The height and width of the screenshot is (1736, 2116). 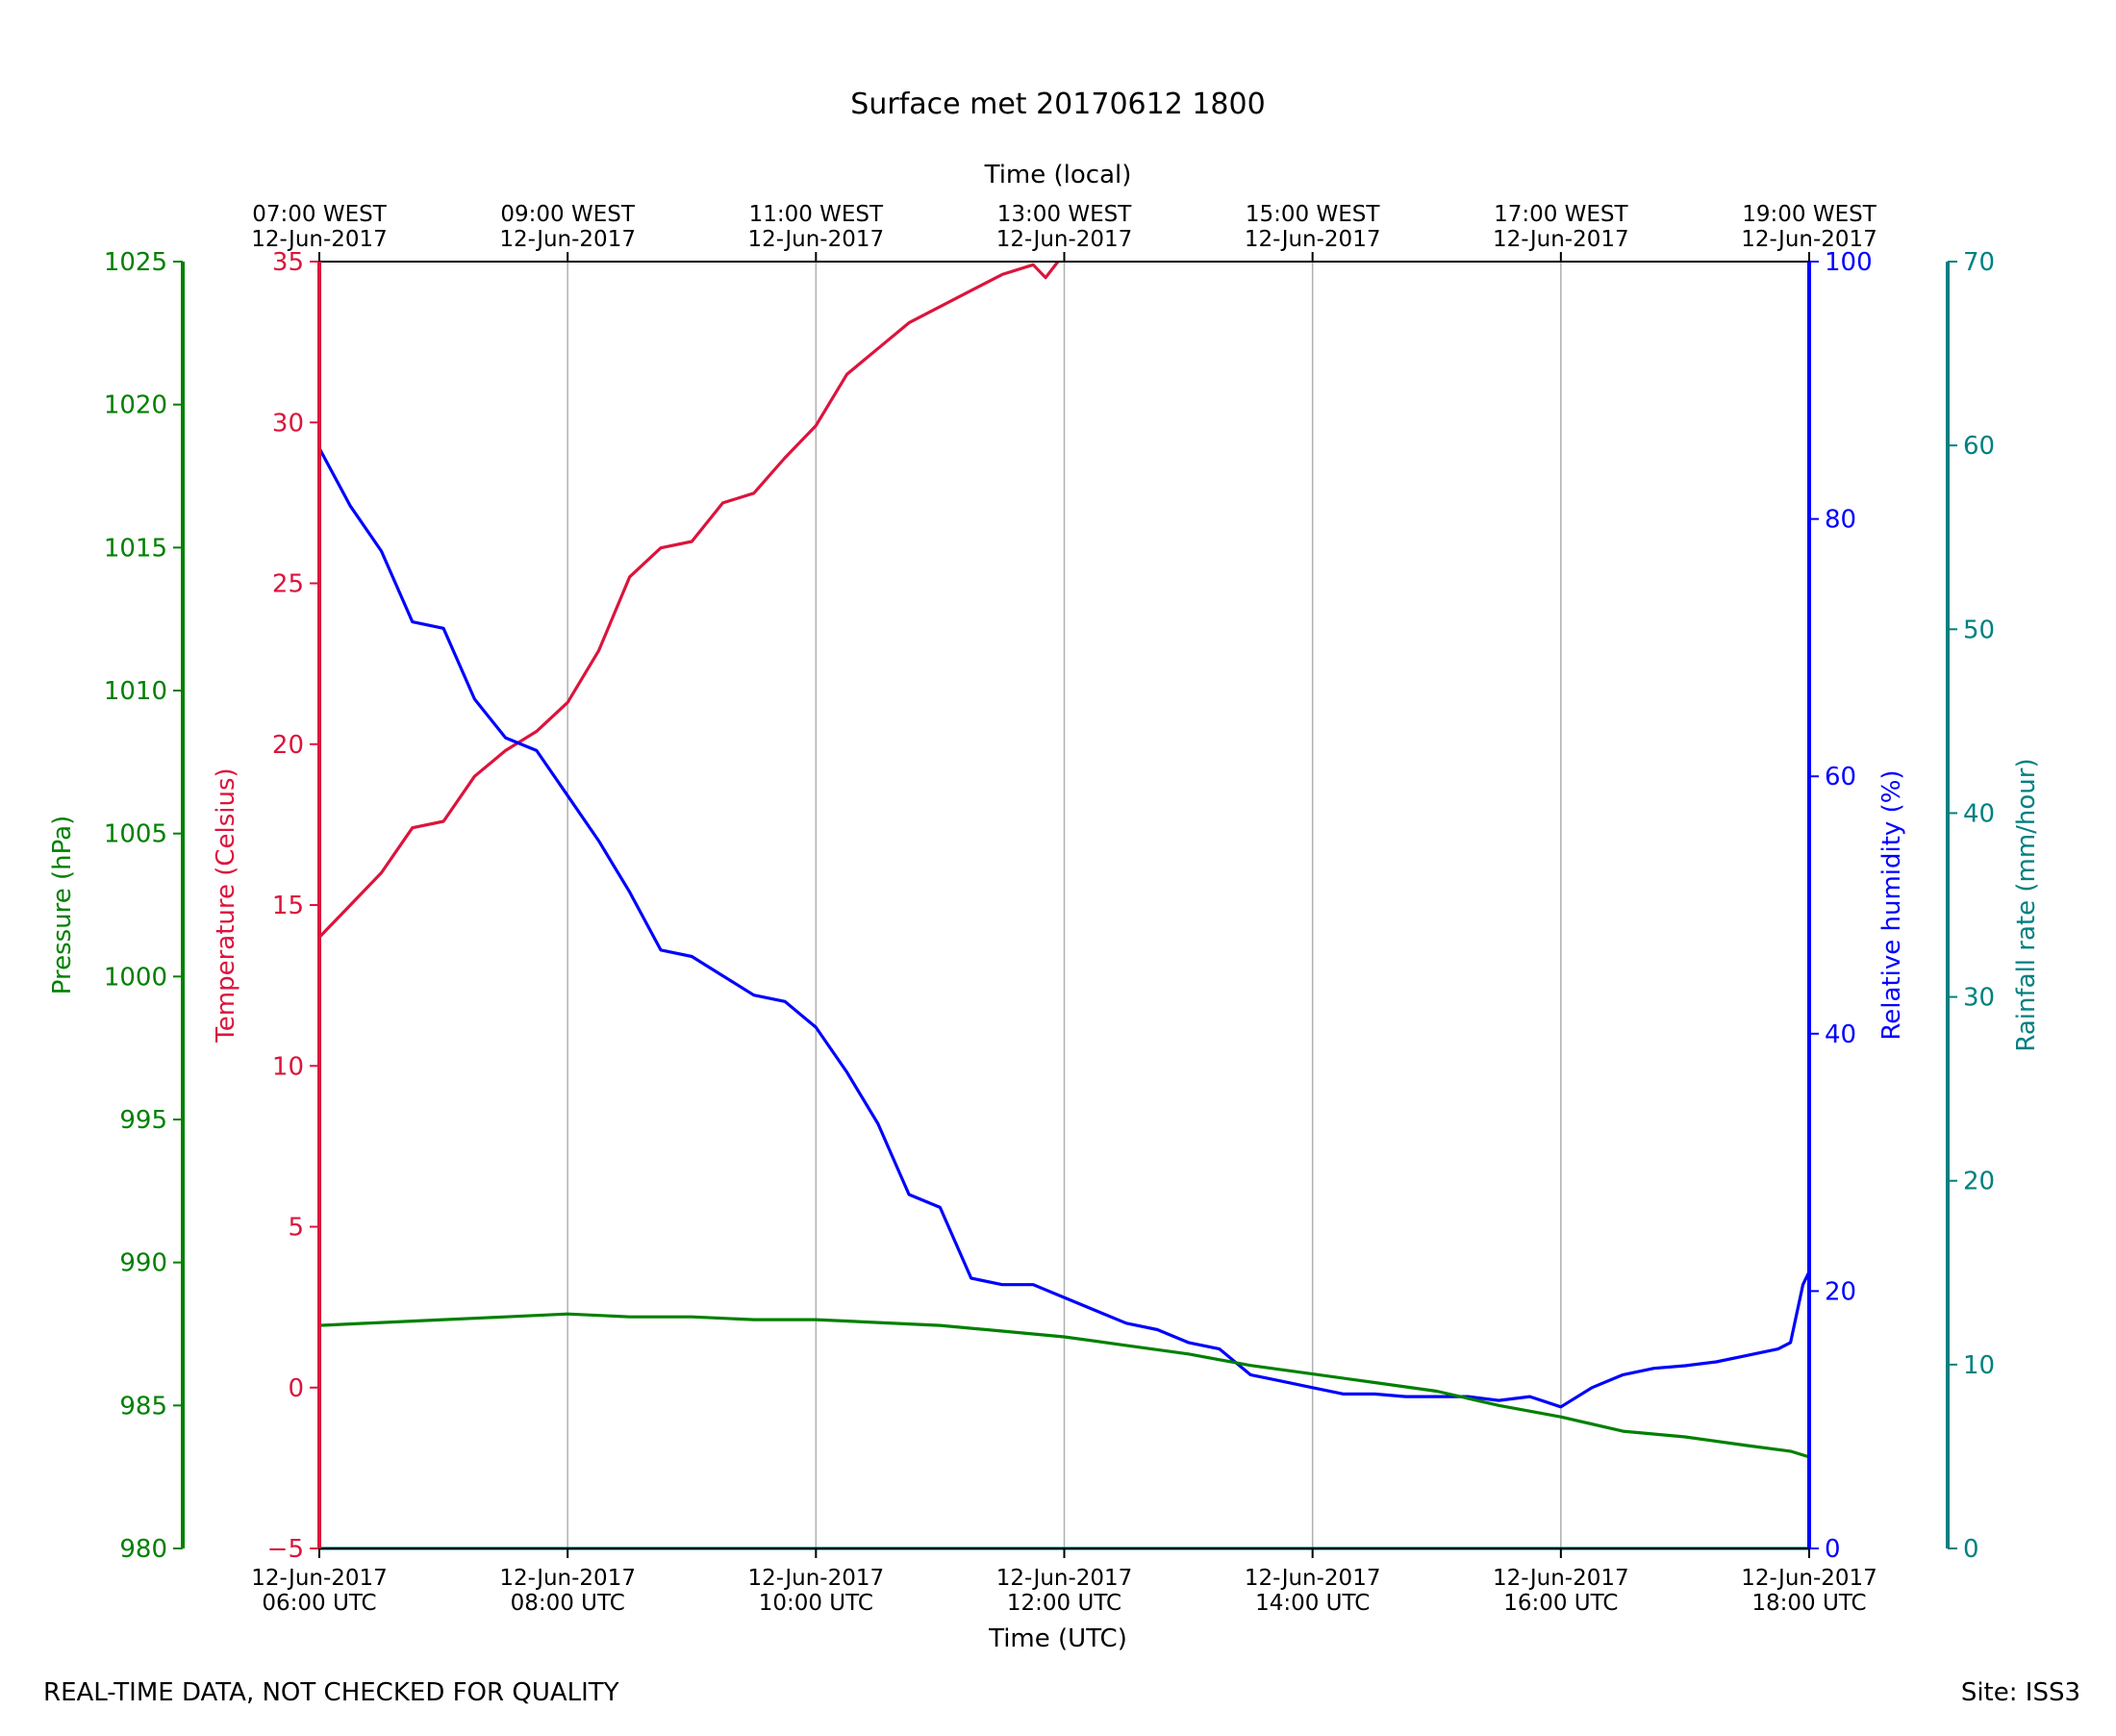 What do you see at coordinates (1840, 520) in the screenshot?
I see `humidity-tick-label: 80` at bounding box center [1840, 520].